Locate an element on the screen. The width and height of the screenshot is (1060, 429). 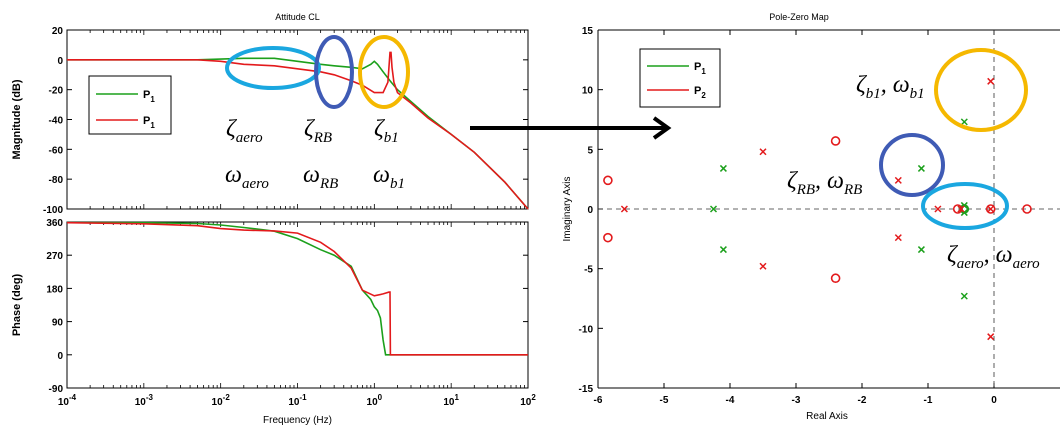
series-line-green-phase is located at coordinates (297, 288).